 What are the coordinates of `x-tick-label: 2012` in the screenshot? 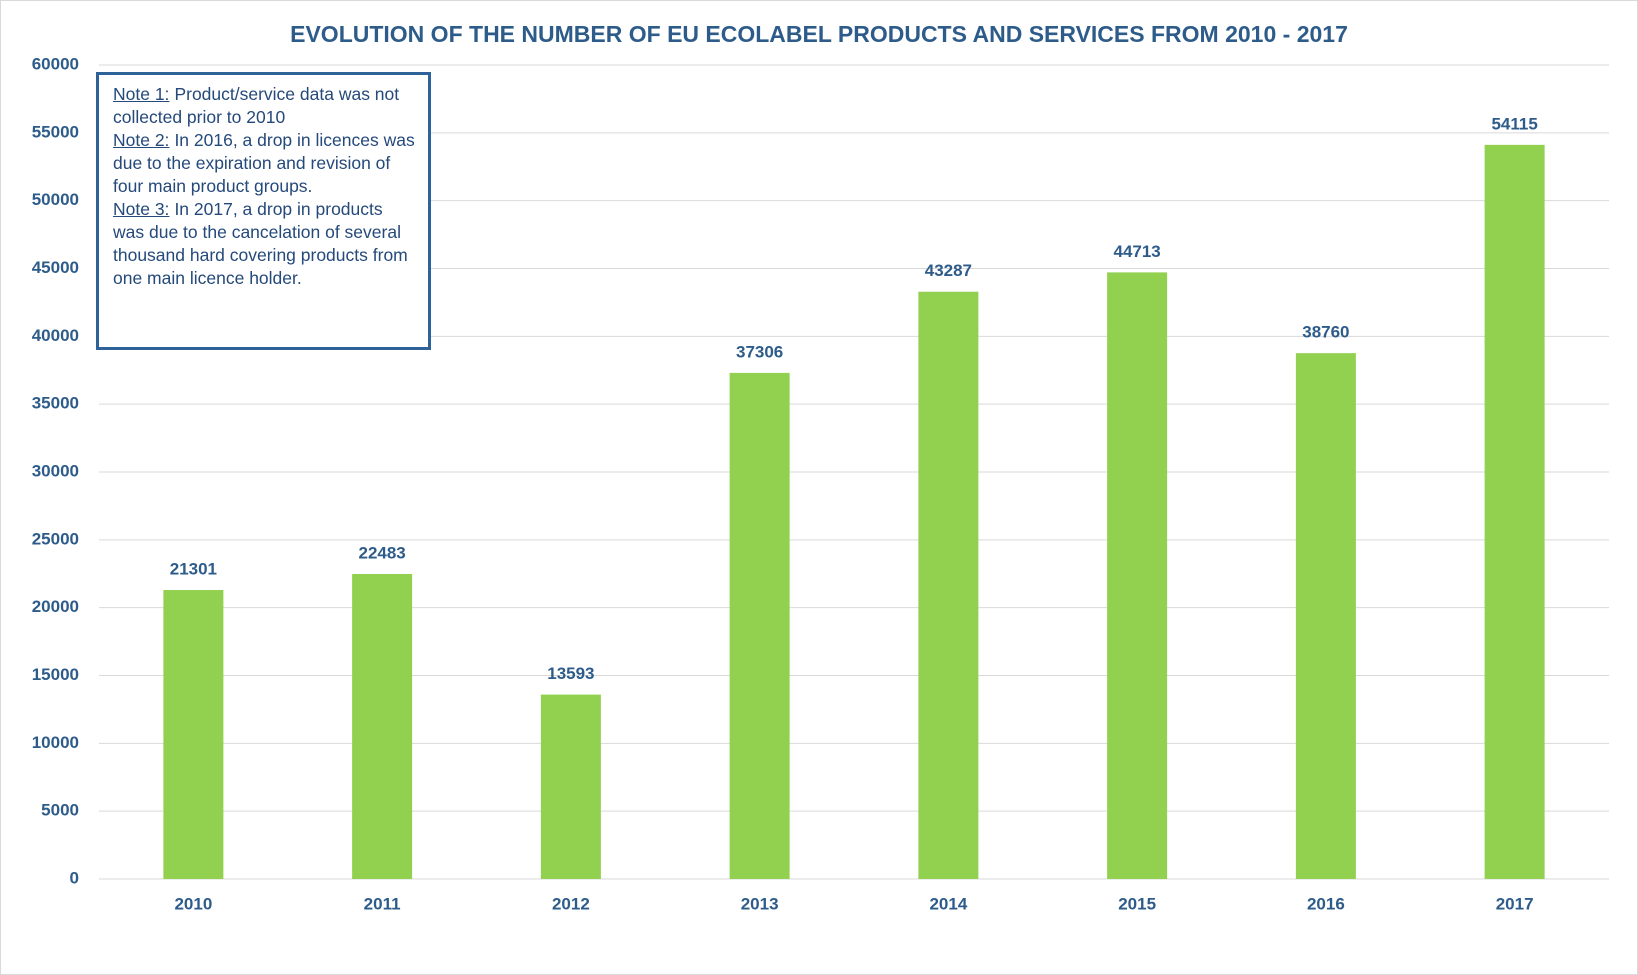 It's located at (571, 903).